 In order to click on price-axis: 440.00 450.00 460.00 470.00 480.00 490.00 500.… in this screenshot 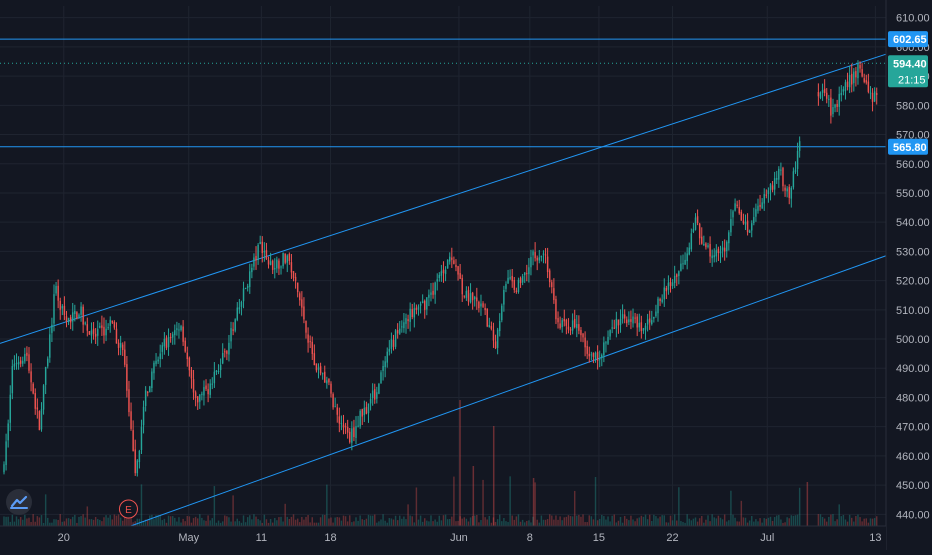, I will do `click(908, 275)`.